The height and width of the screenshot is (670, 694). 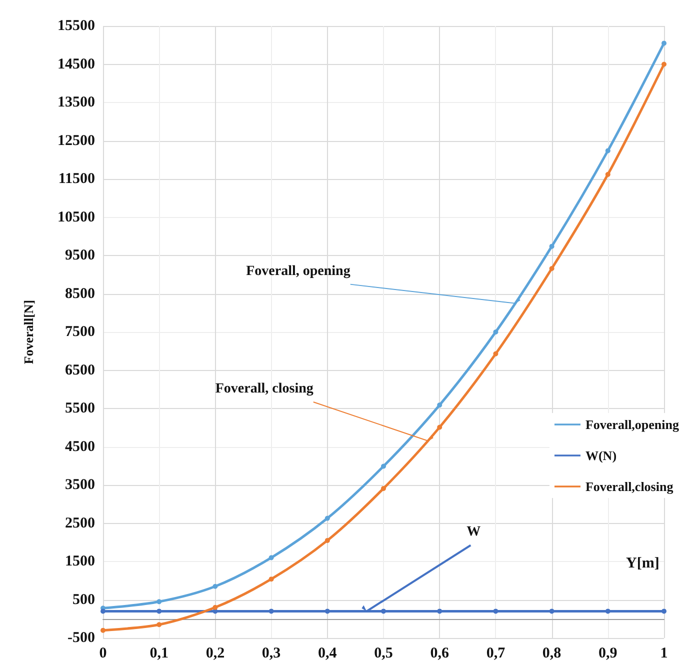 I want to click on annotation: Foverall, opening, so click(x=298, y=271).